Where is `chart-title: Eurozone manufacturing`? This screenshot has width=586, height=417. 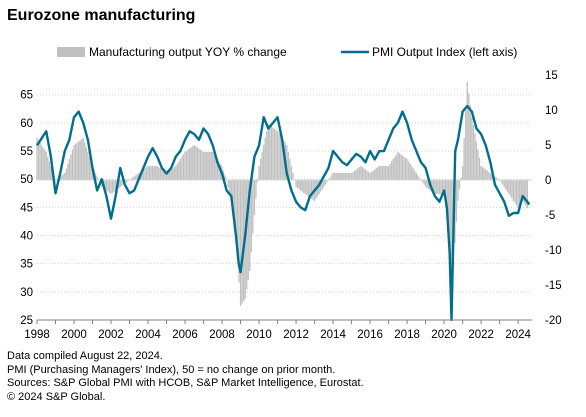
chart-title: Eurozone manufacturing is located at coordinates (101, 15).